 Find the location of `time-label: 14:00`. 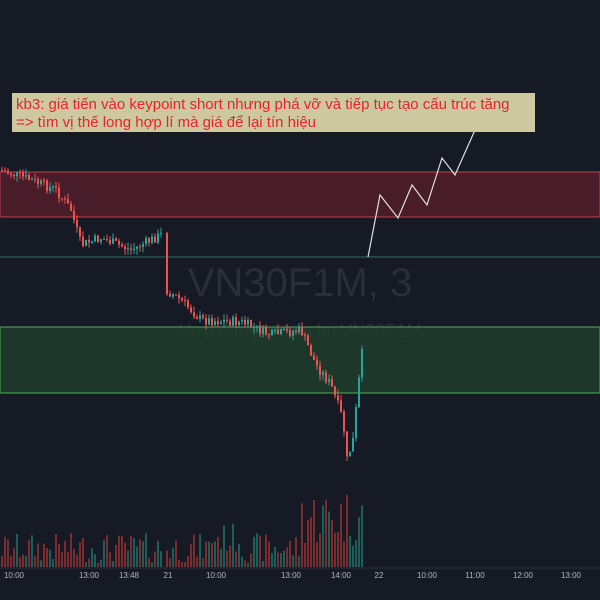

time-label: 14:00 is located at coordinates (341, 575).